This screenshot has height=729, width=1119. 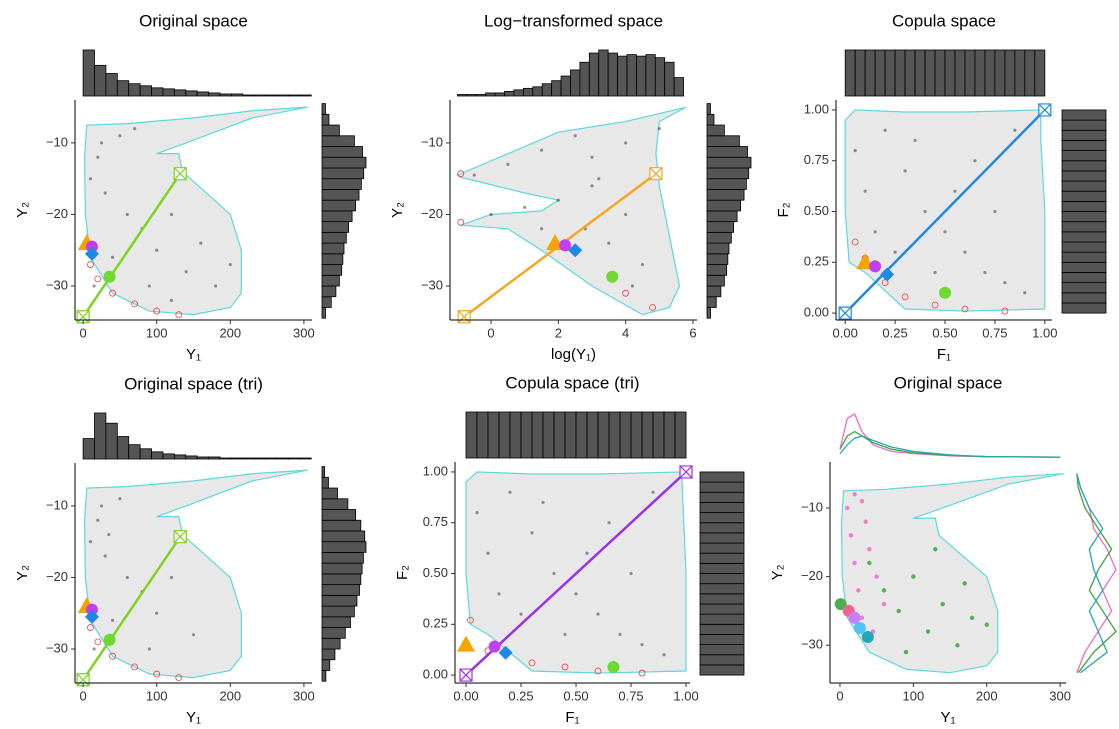 What do you see at coordinates (783, 209) in the screenshot?
I see `y-axis-label: F₂` at bounding box center [783, 209].